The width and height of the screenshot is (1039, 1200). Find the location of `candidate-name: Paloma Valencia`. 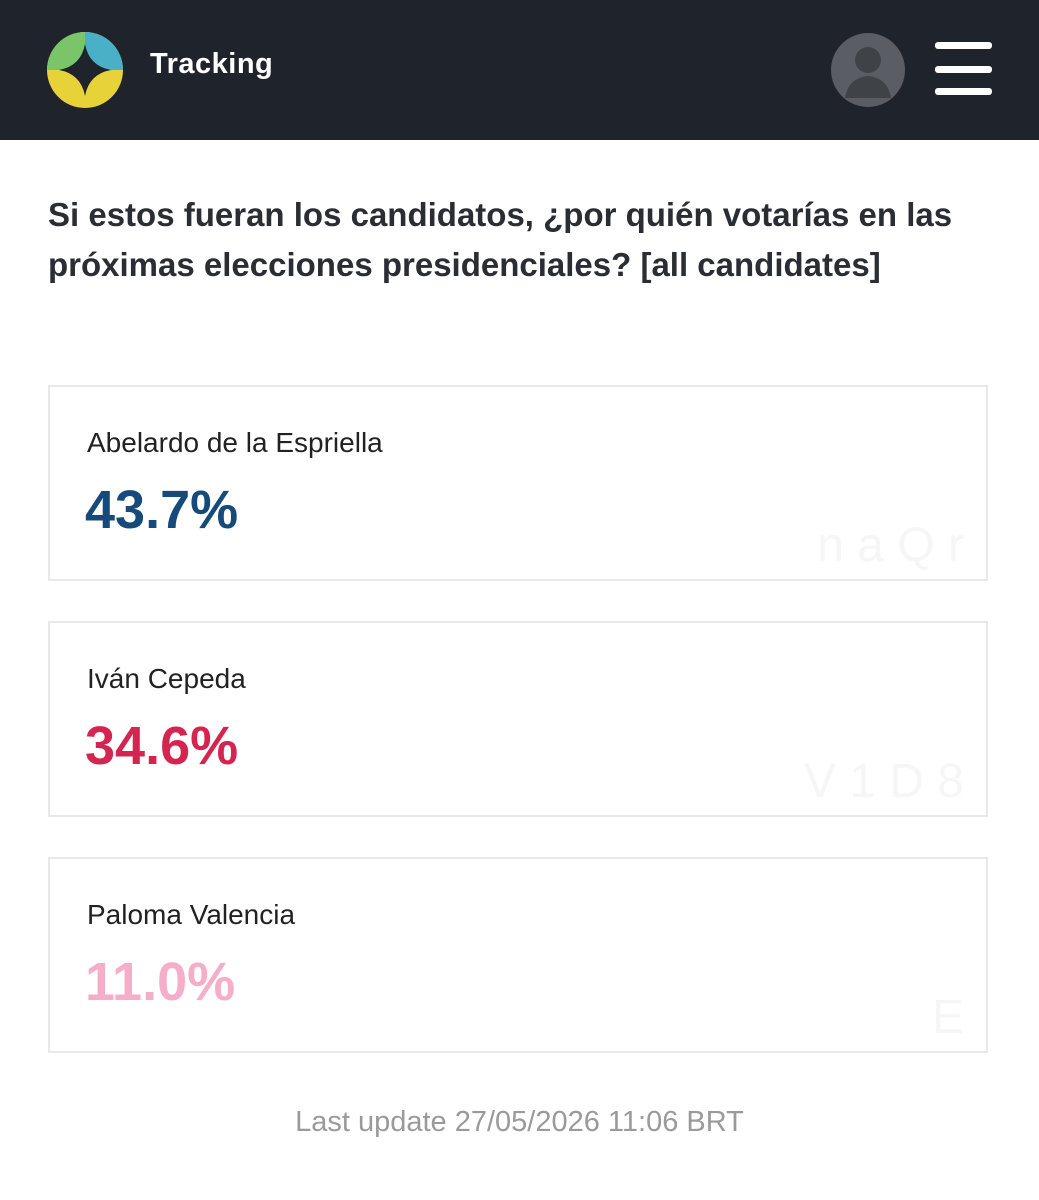

candidate-name: Paloma Valencia is located at coordinates (191, 914).